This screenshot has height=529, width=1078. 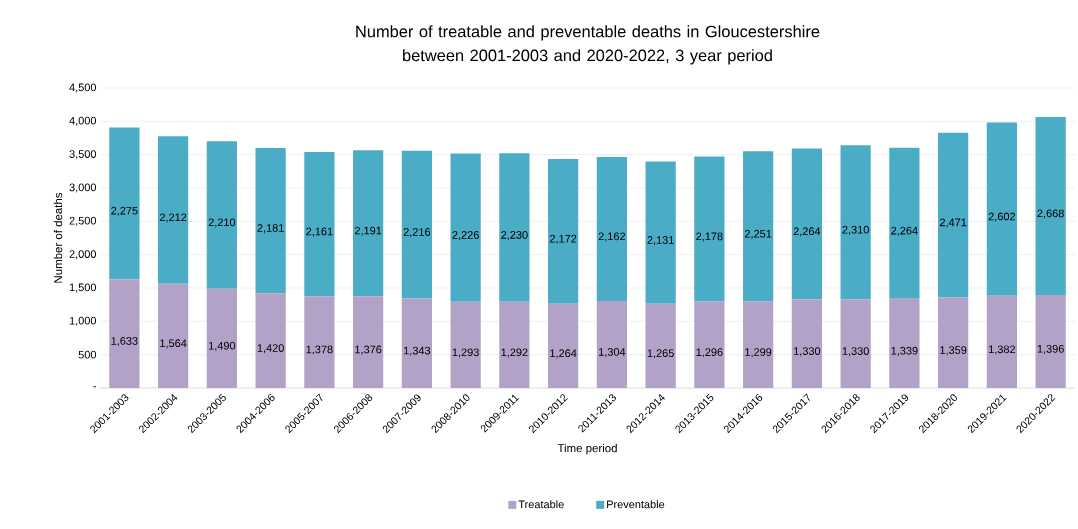 I want to click on legend-label: Preventable, so click(x=636, y=504).